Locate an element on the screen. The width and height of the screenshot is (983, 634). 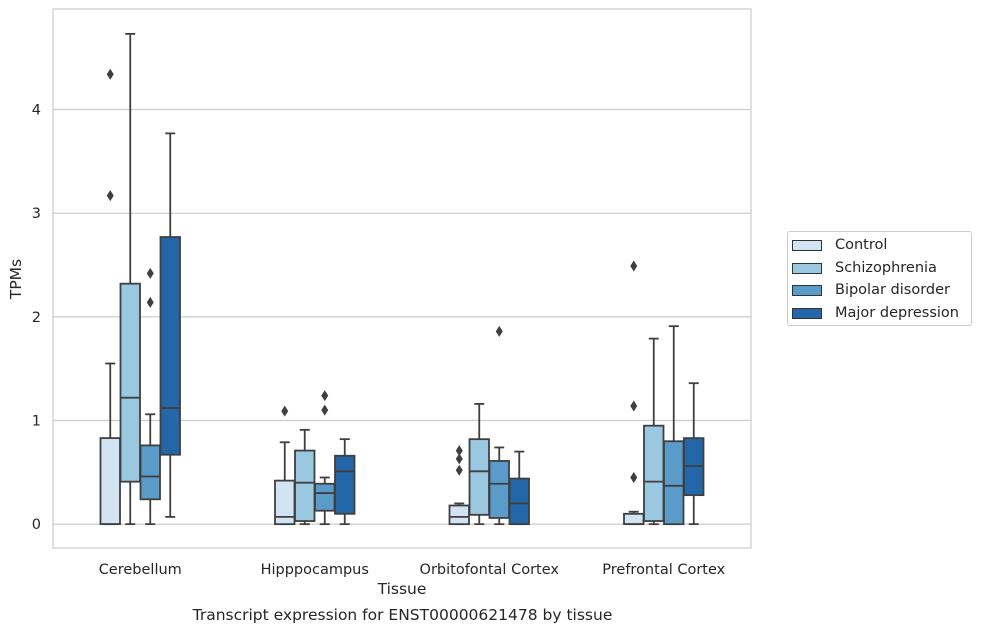
legend-item-major-depression: Major depression is located at coordinates (873, 313).